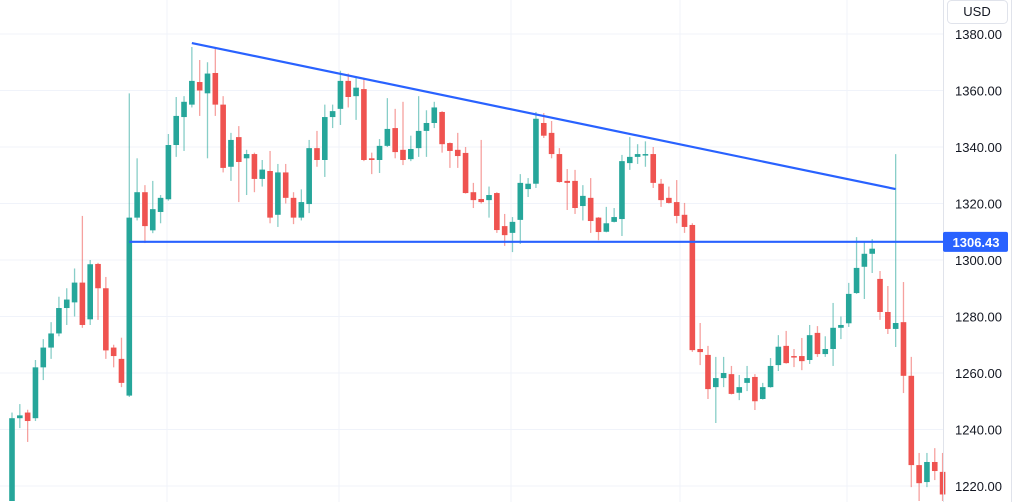 The height and width of the screenshot is (502, 1024). I want to click on y-tick-label: 1240.00, so click(978, 430).